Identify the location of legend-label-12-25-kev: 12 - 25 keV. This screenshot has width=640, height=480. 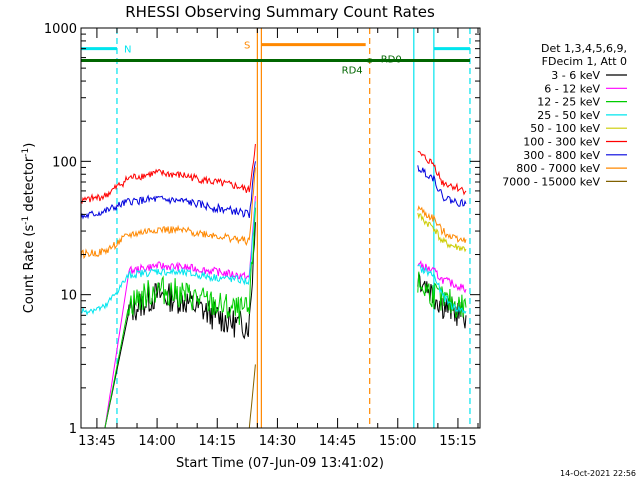
(568, 102).